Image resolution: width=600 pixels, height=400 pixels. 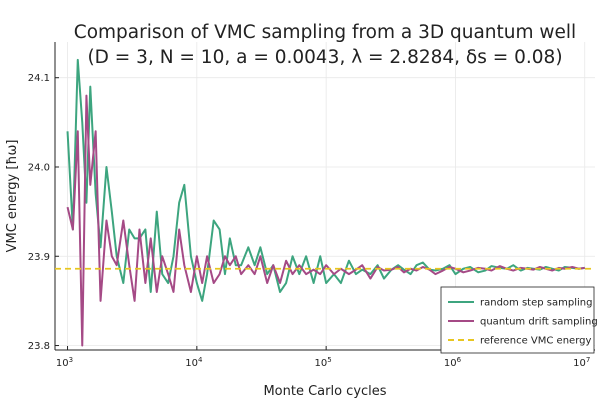 What do you see at coordinates (39, 257) in the screenshot?
I see `y-tick-label: 23.9` at bounding box center [39, 257].